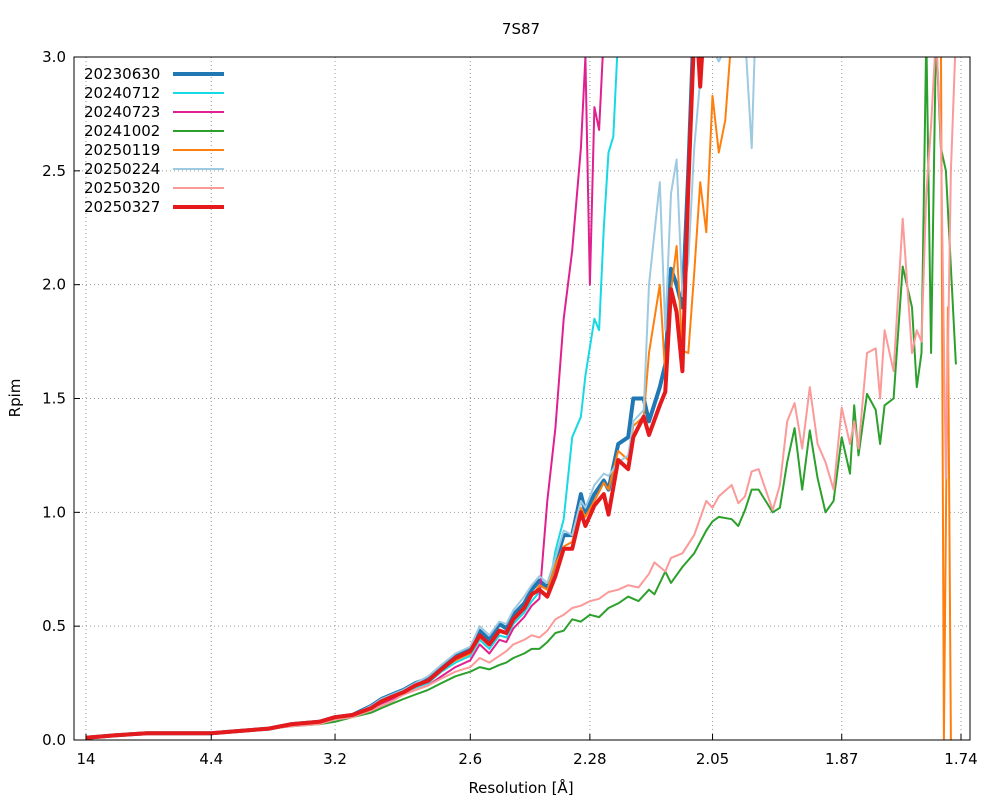 This screenshot has height=800, width=1000. Describe the element at coordinates (122, 207) in the screenshot. I see `legend-label: 20250327` at that location.